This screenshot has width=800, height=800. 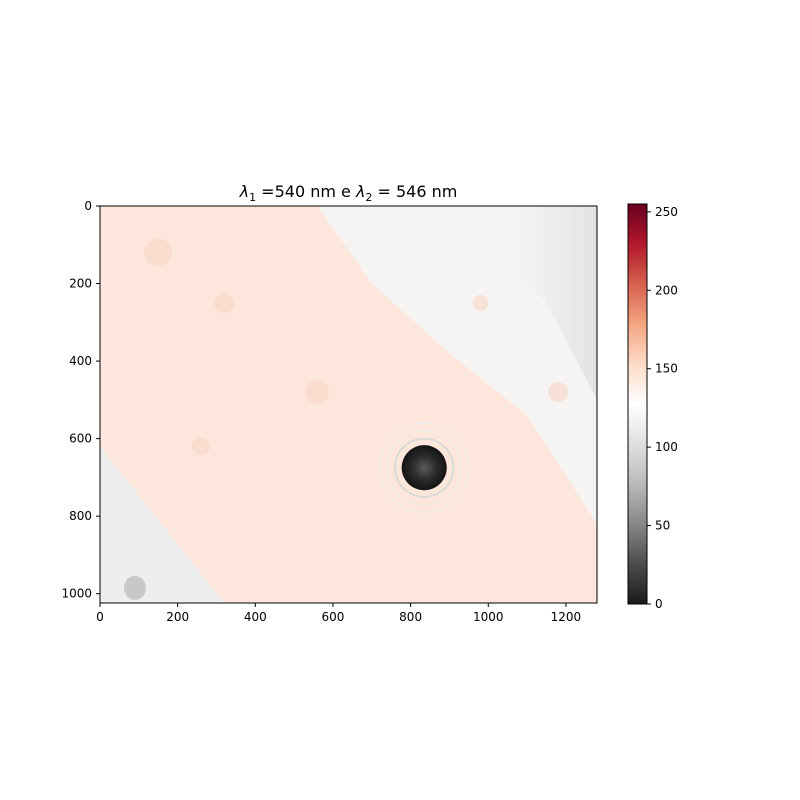 I want to click on grey-spot-bottom-left, so click(x=134, y=587).